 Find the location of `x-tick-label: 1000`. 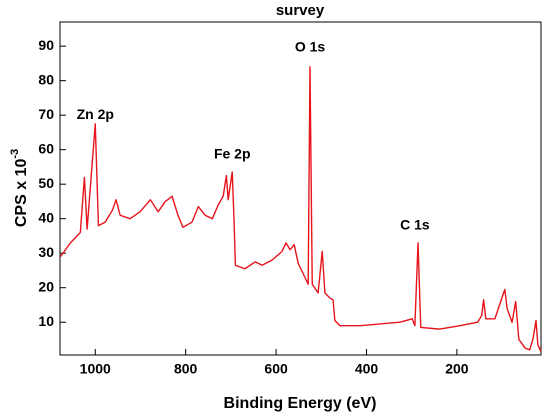

x-tick-label: 1000 is located at coordinates (95, 369).